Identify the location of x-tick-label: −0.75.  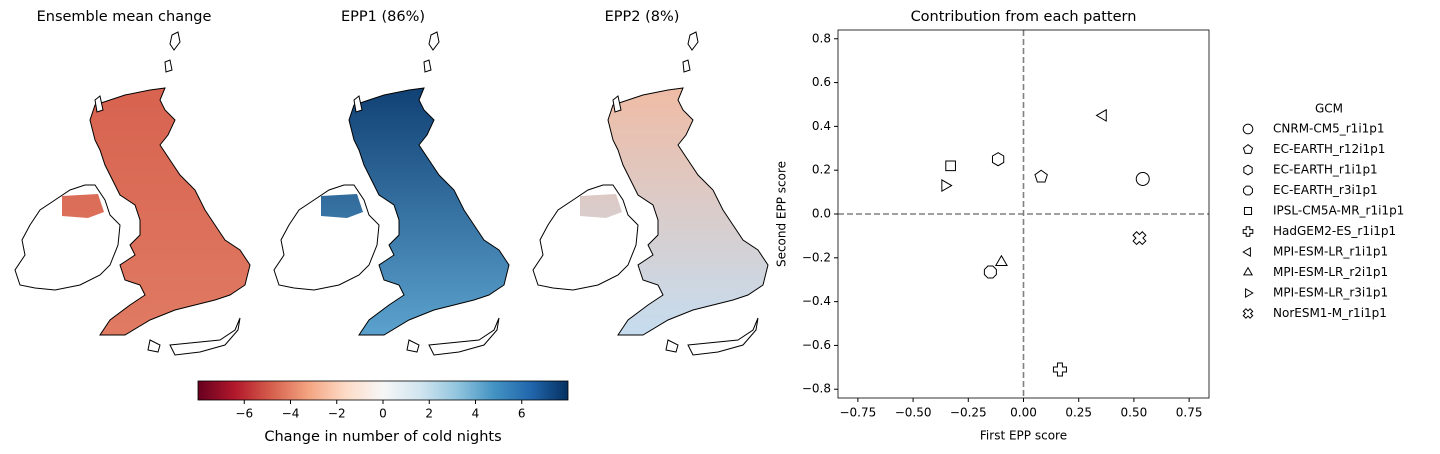
(857, 413).